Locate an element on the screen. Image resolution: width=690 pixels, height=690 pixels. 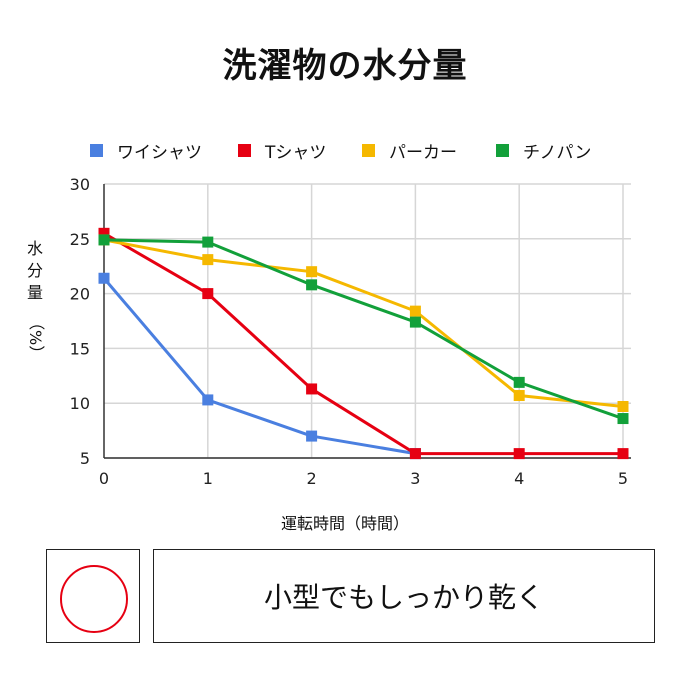
legend-item-1: Tシャツ is located at coordinates (282, 150).